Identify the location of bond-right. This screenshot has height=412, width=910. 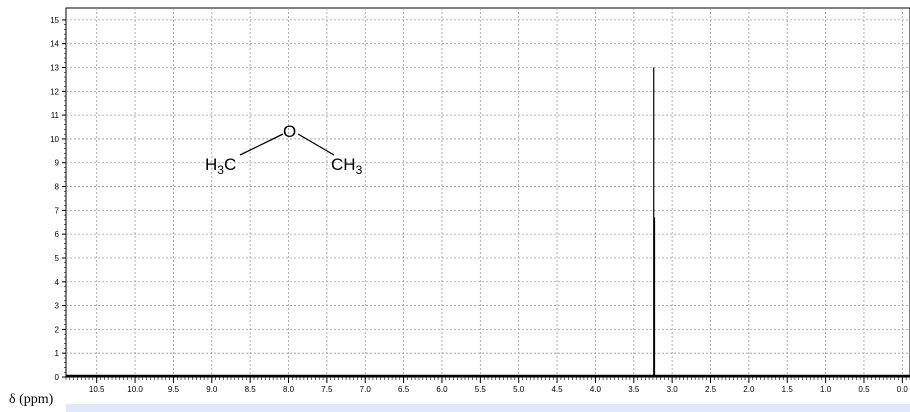
(316, 144).